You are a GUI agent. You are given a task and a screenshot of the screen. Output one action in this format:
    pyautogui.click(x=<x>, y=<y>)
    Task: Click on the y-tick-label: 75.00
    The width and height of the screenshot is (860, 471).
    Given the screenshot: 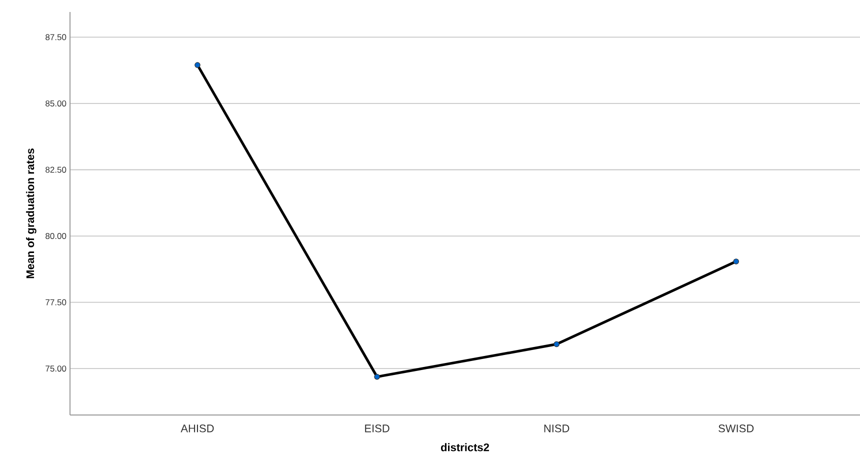 What is the action you would take?
    pyautogui.click(x=56, y=369)
    